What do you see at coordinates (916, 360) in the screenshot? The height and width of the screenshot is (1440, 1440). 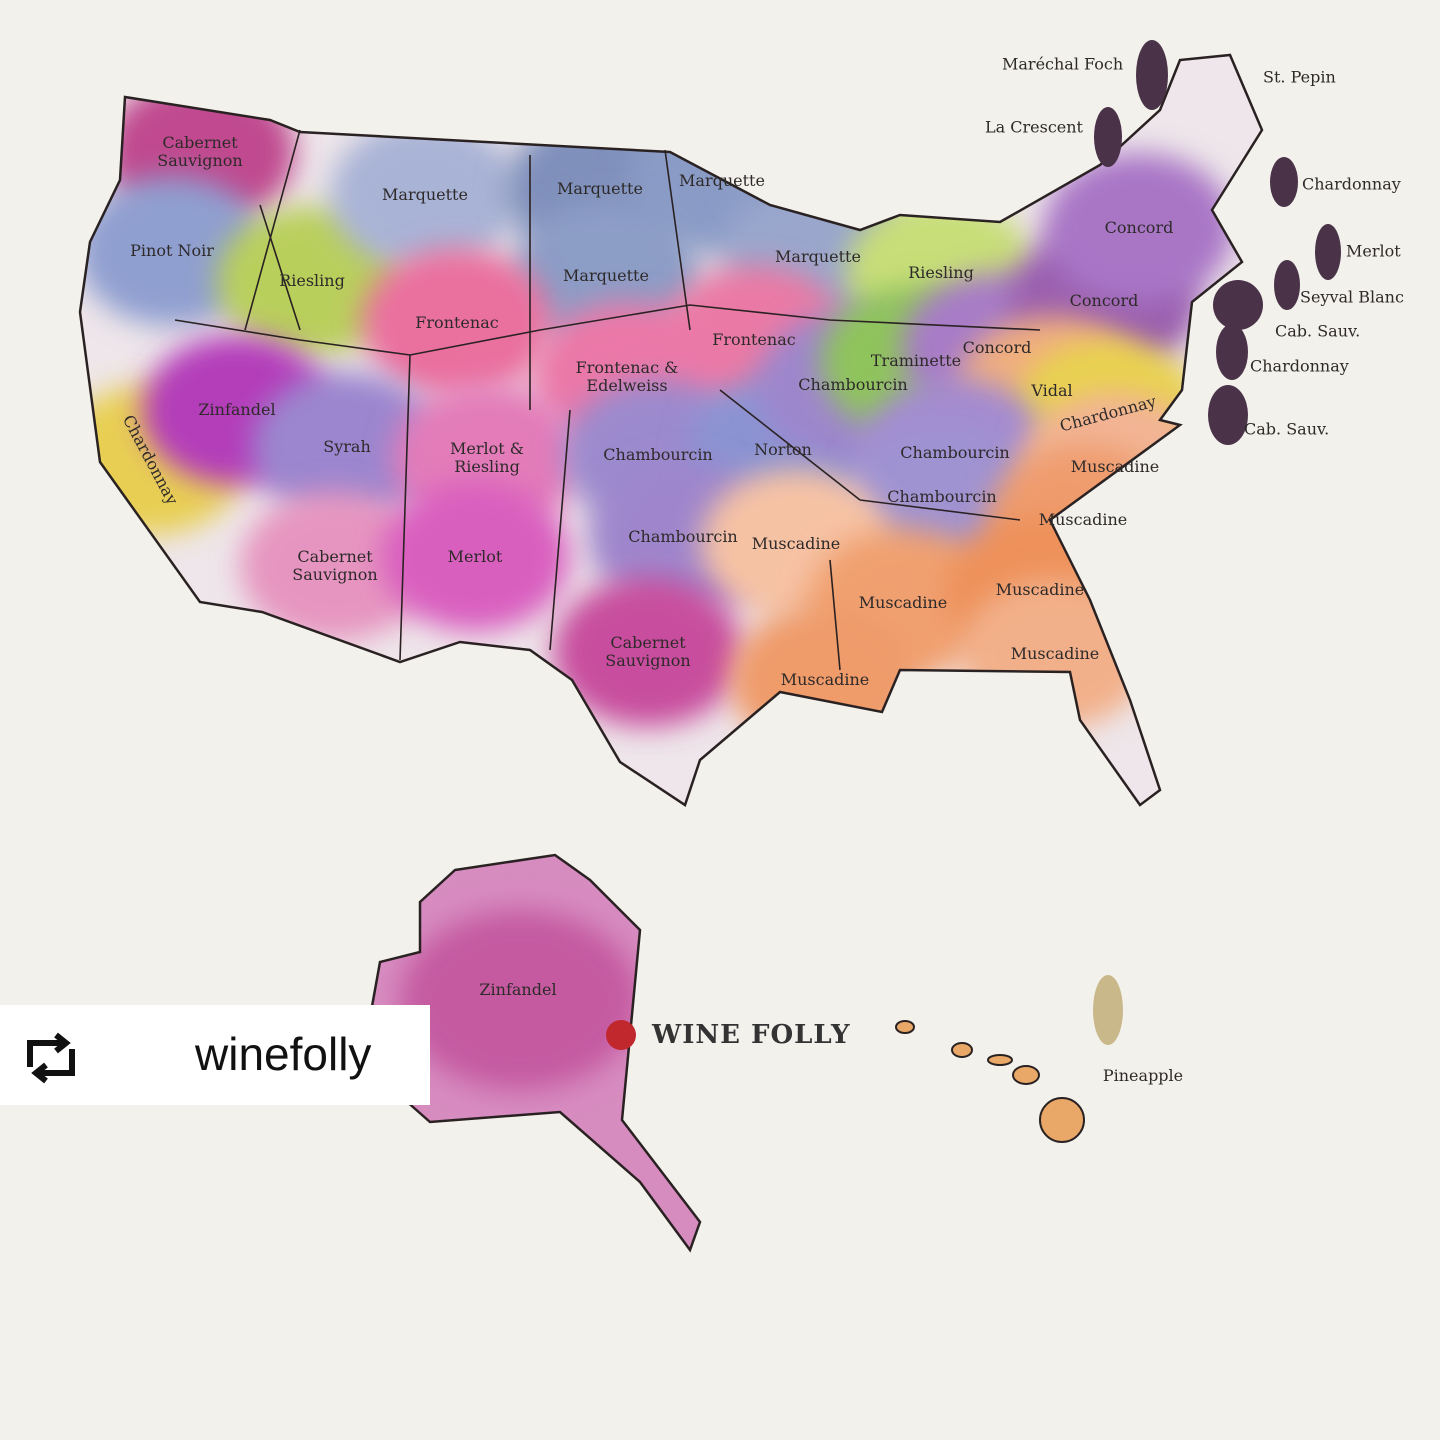 I see `grape-label: Traminette` at bounding box center [916, 360].